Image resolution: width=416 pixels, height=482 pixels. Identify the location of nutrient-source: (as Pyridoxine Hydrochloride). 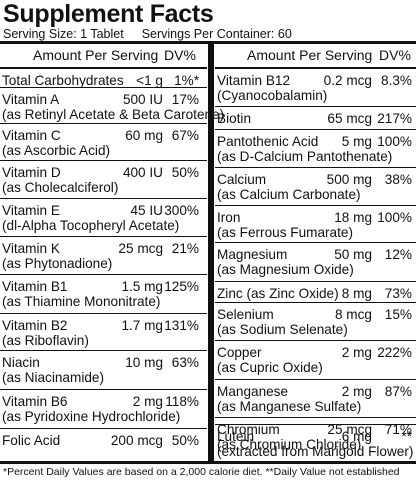
(91, 416).